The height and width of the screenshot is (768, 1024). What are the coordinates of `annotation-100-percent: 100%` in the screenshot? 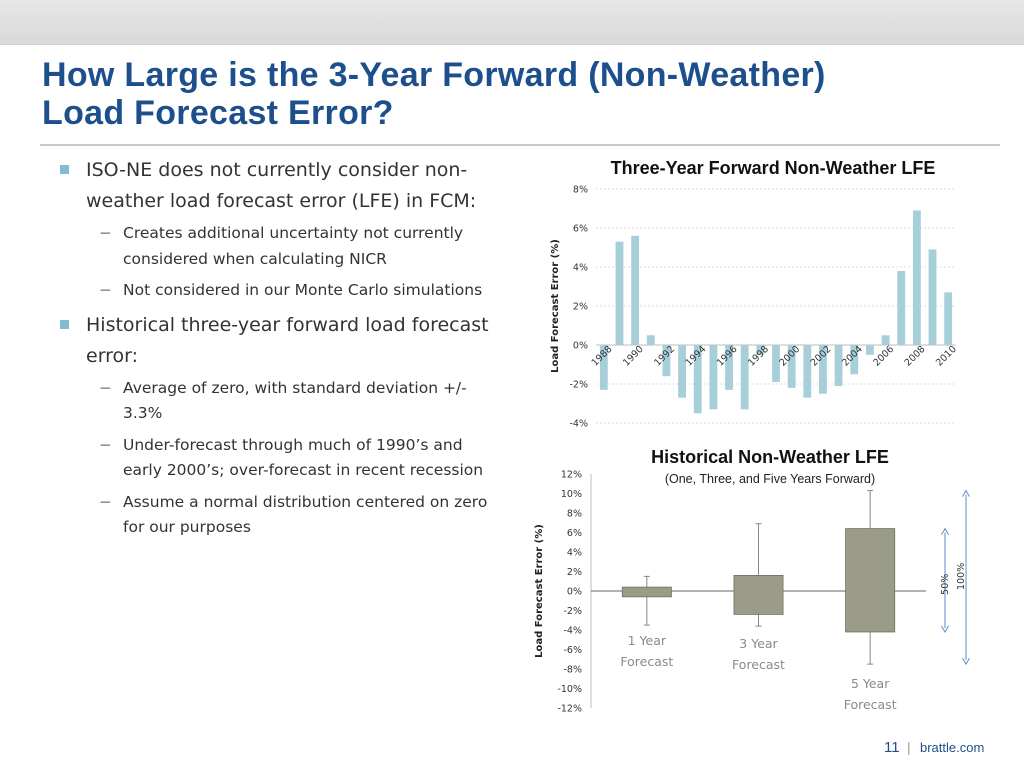 It's located at (961, 576).